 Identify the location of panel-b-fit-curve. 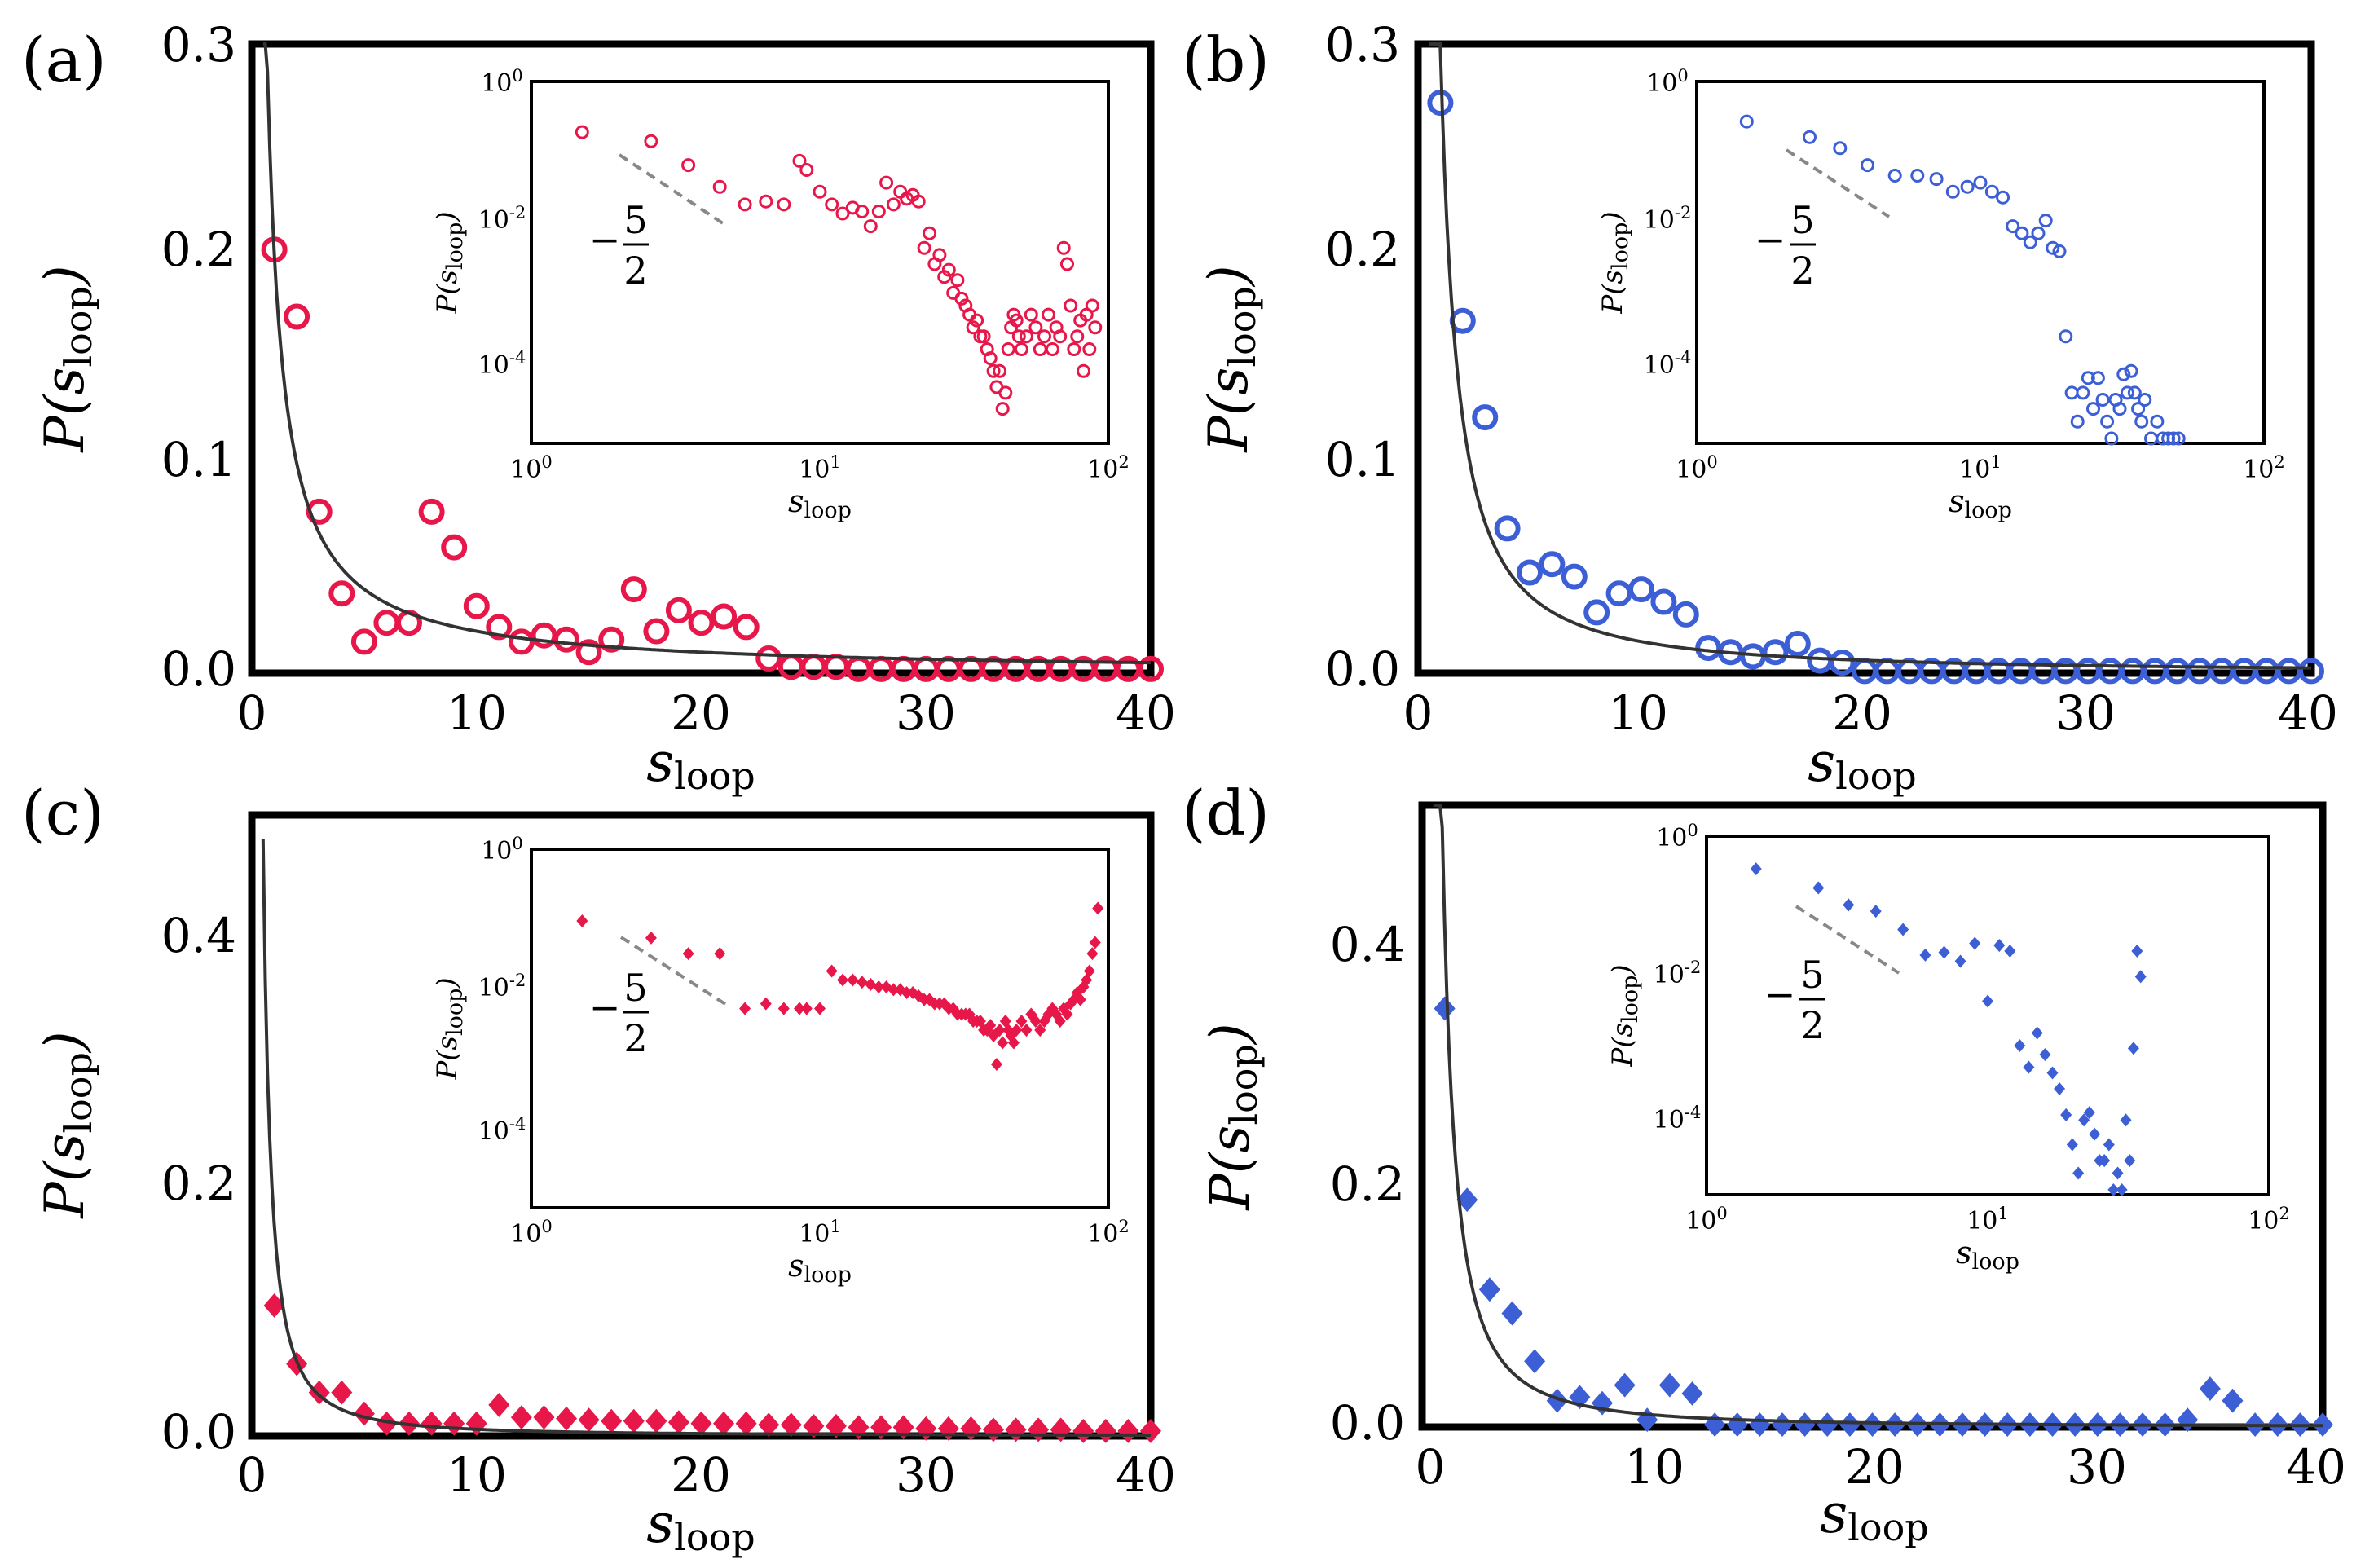
(1870, 356).